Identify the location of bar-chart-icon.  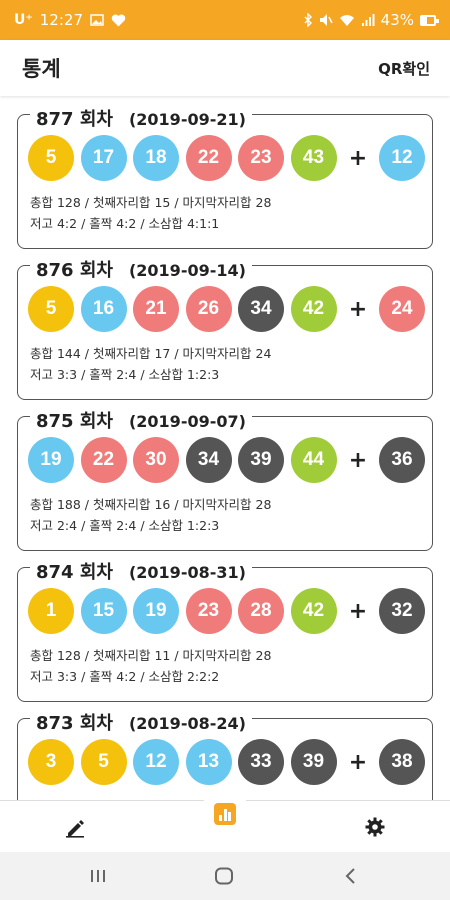
(225, 814).